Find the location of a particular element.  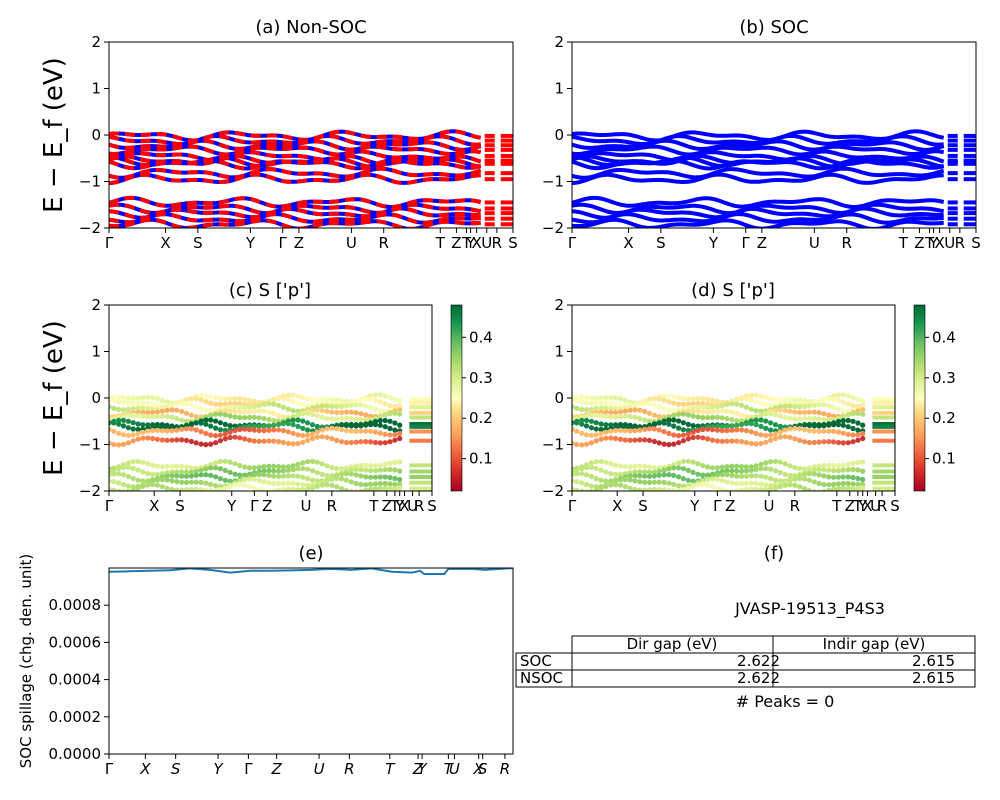

xtick-label: Z is located at coordinates (762, 243).